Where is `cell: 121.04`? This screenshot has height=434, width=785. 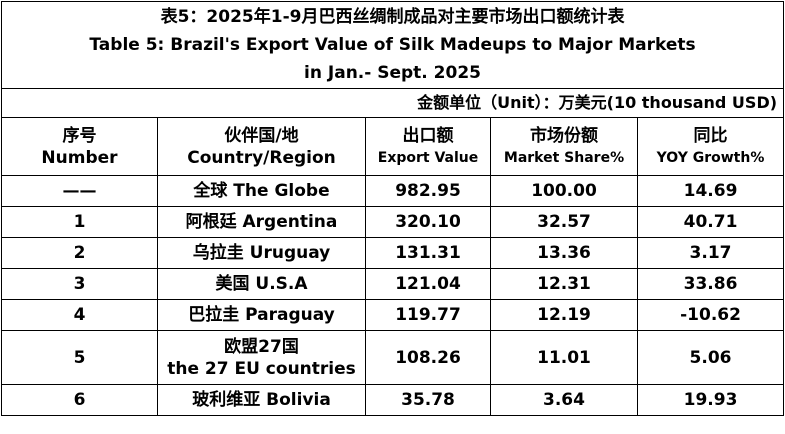
cell: 121.04 is located at coordinates (428, 284).